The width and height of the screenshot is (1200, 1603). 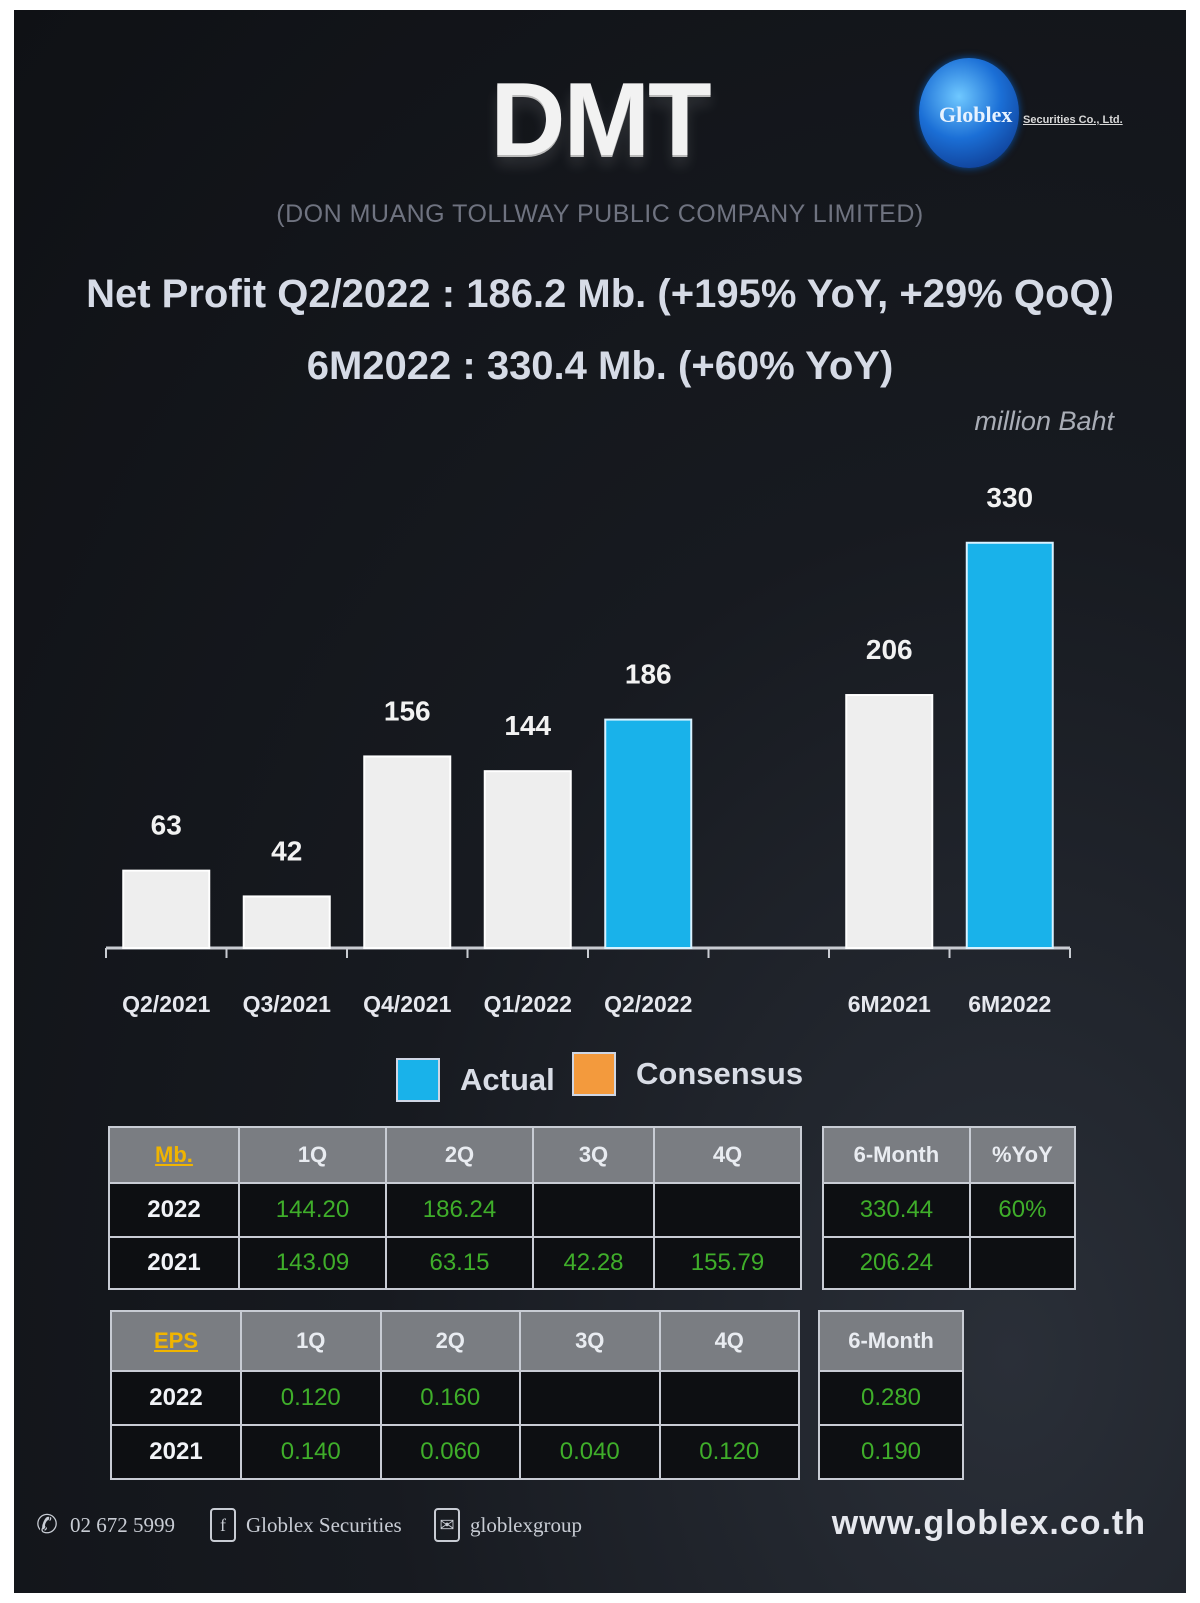 I want to click on profit-row-year: 2021, so click(x=174, y=1263).